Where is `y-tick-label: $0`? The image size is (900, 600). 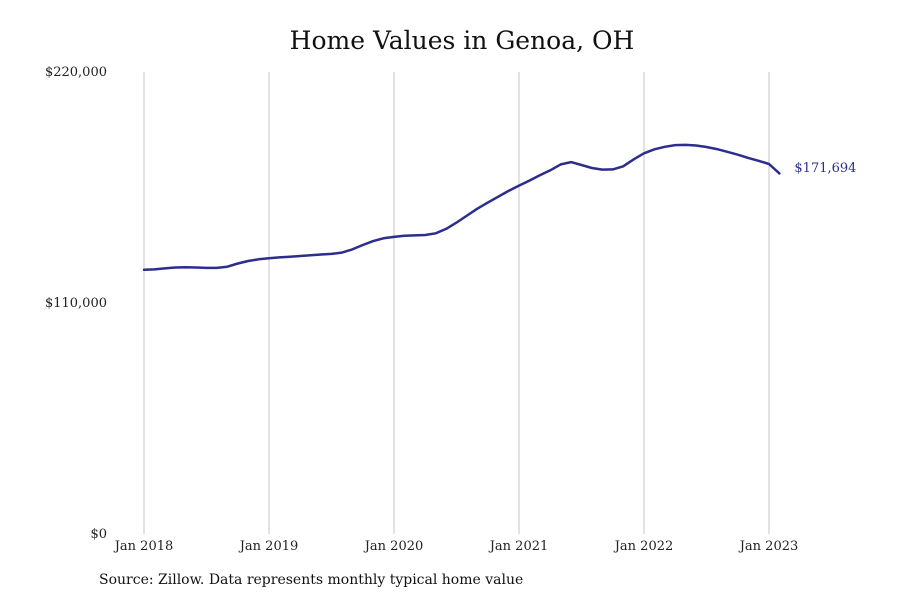
y-tick-label: $0 is located at coordinates (98, 534).